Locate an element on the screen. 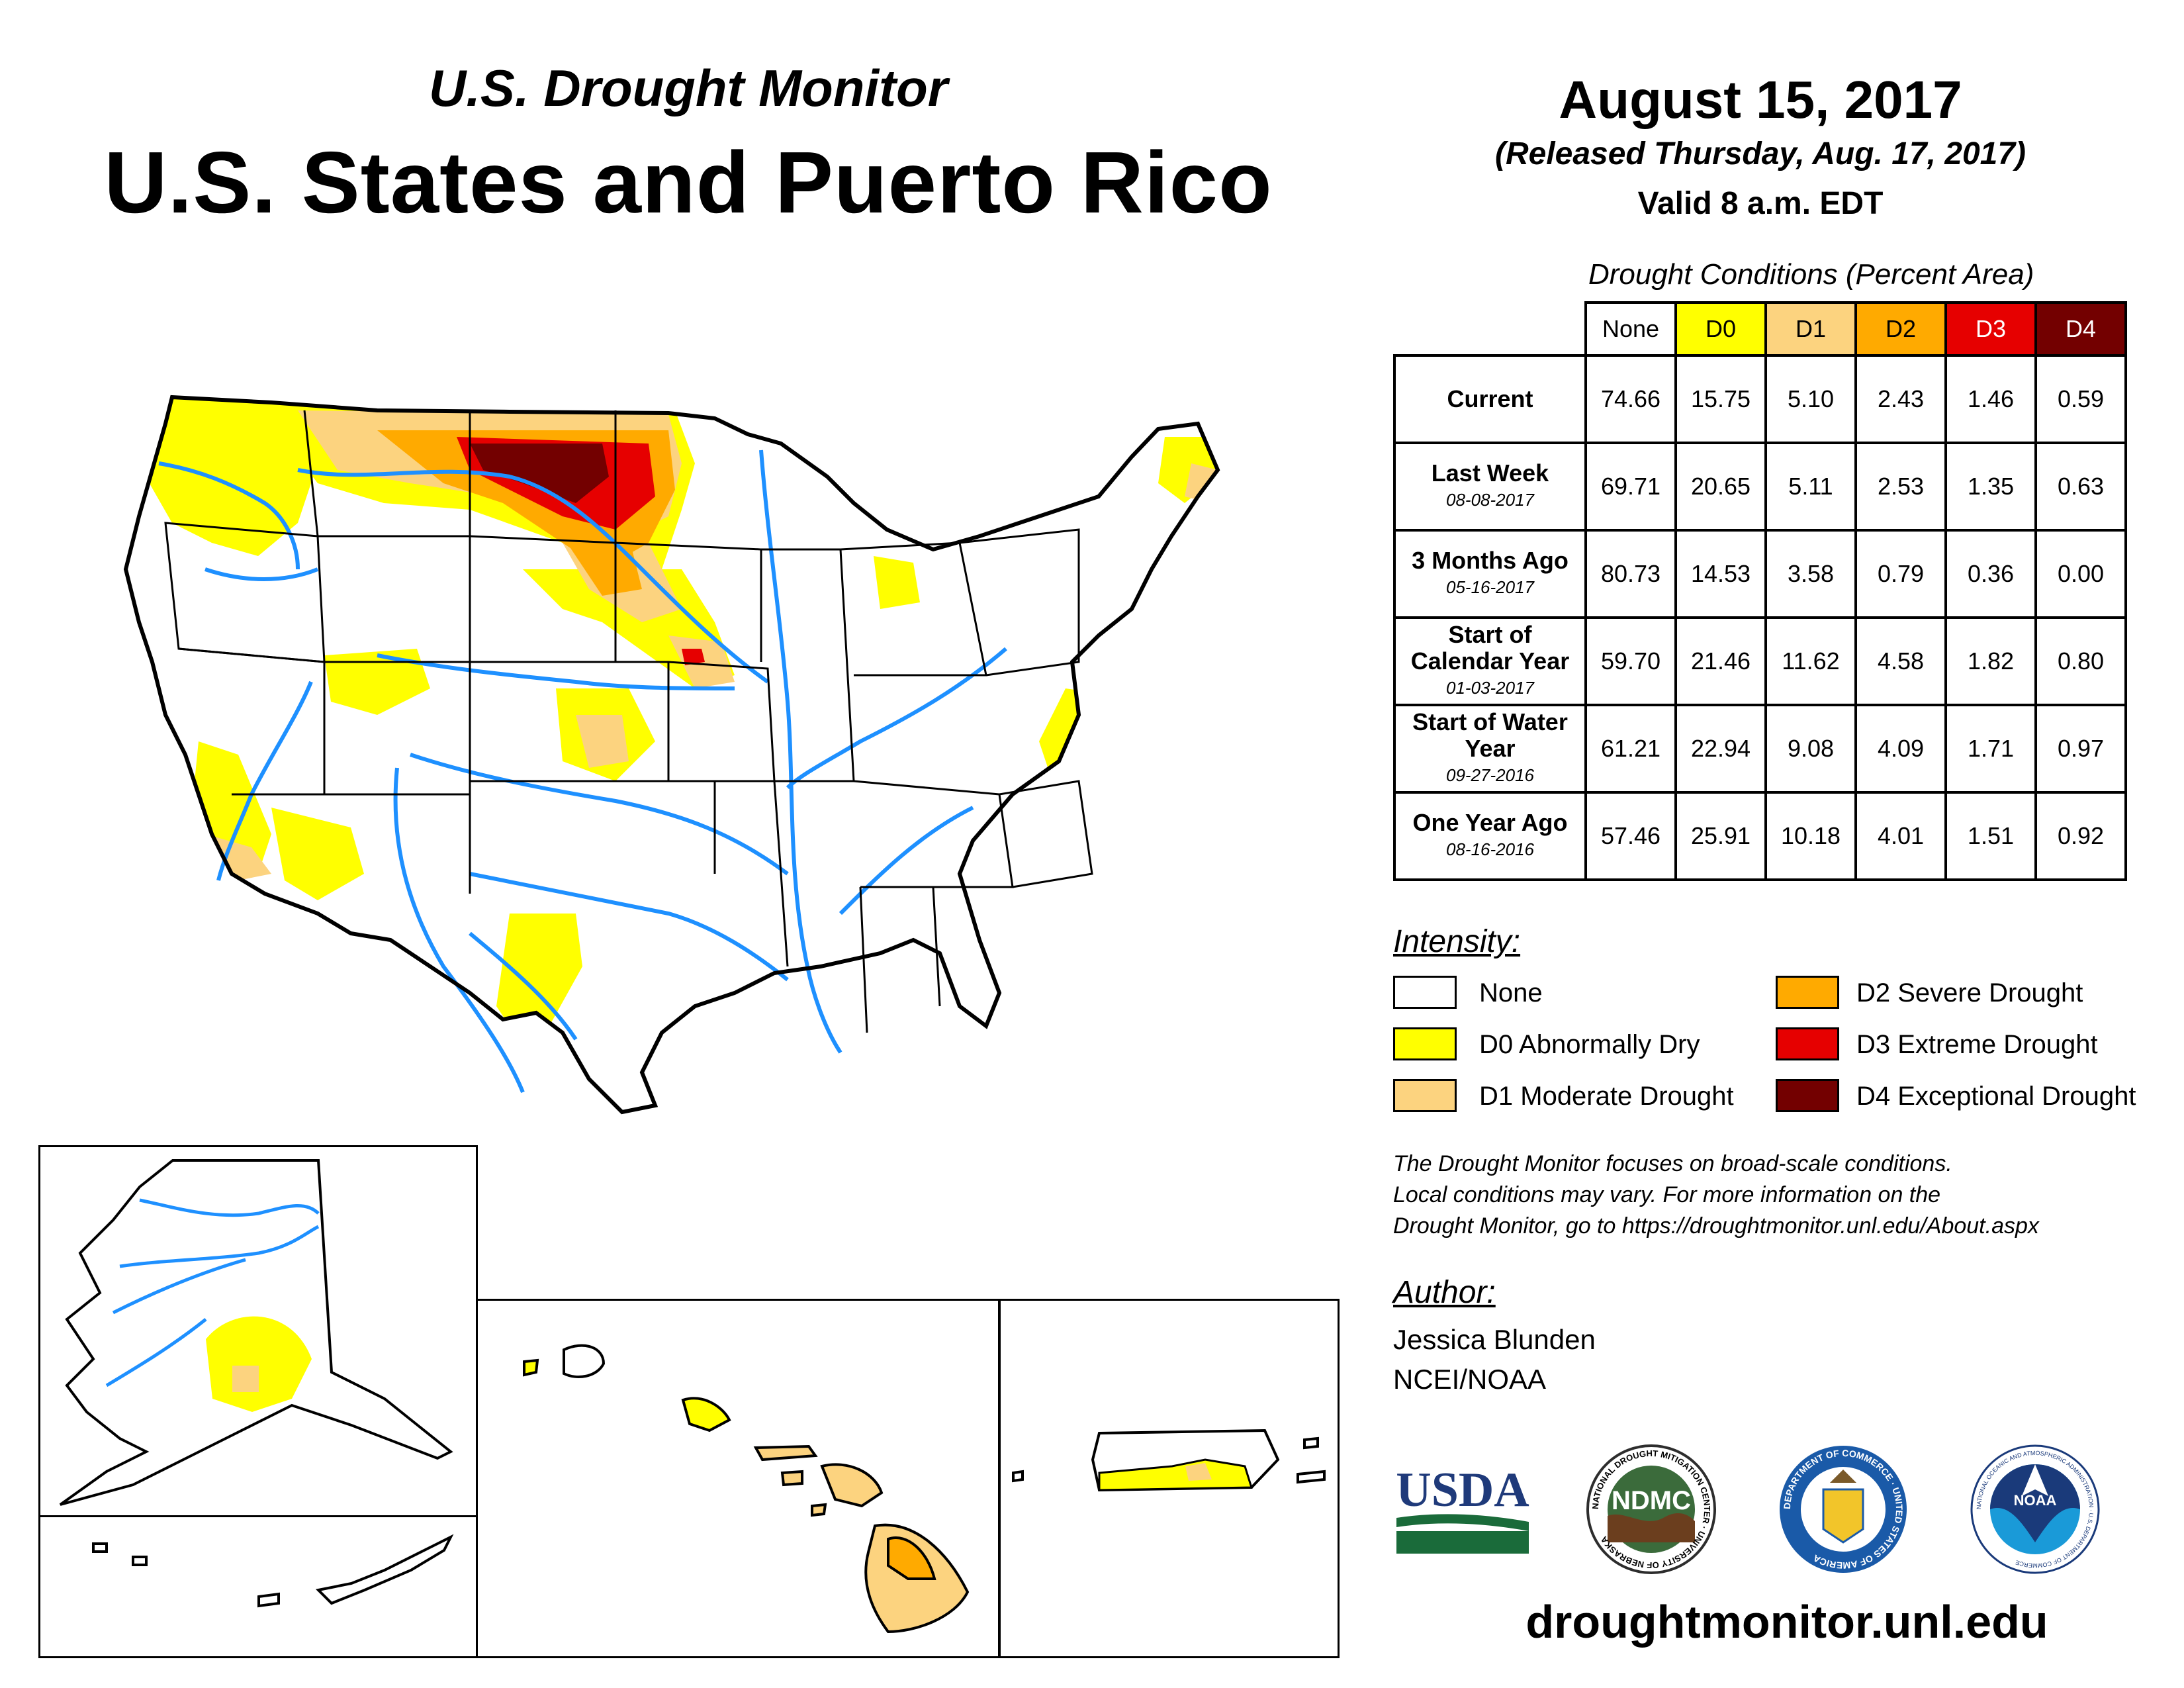 The image size is (2184, 1688). oahu-island is located at coordinates (706, 1414).